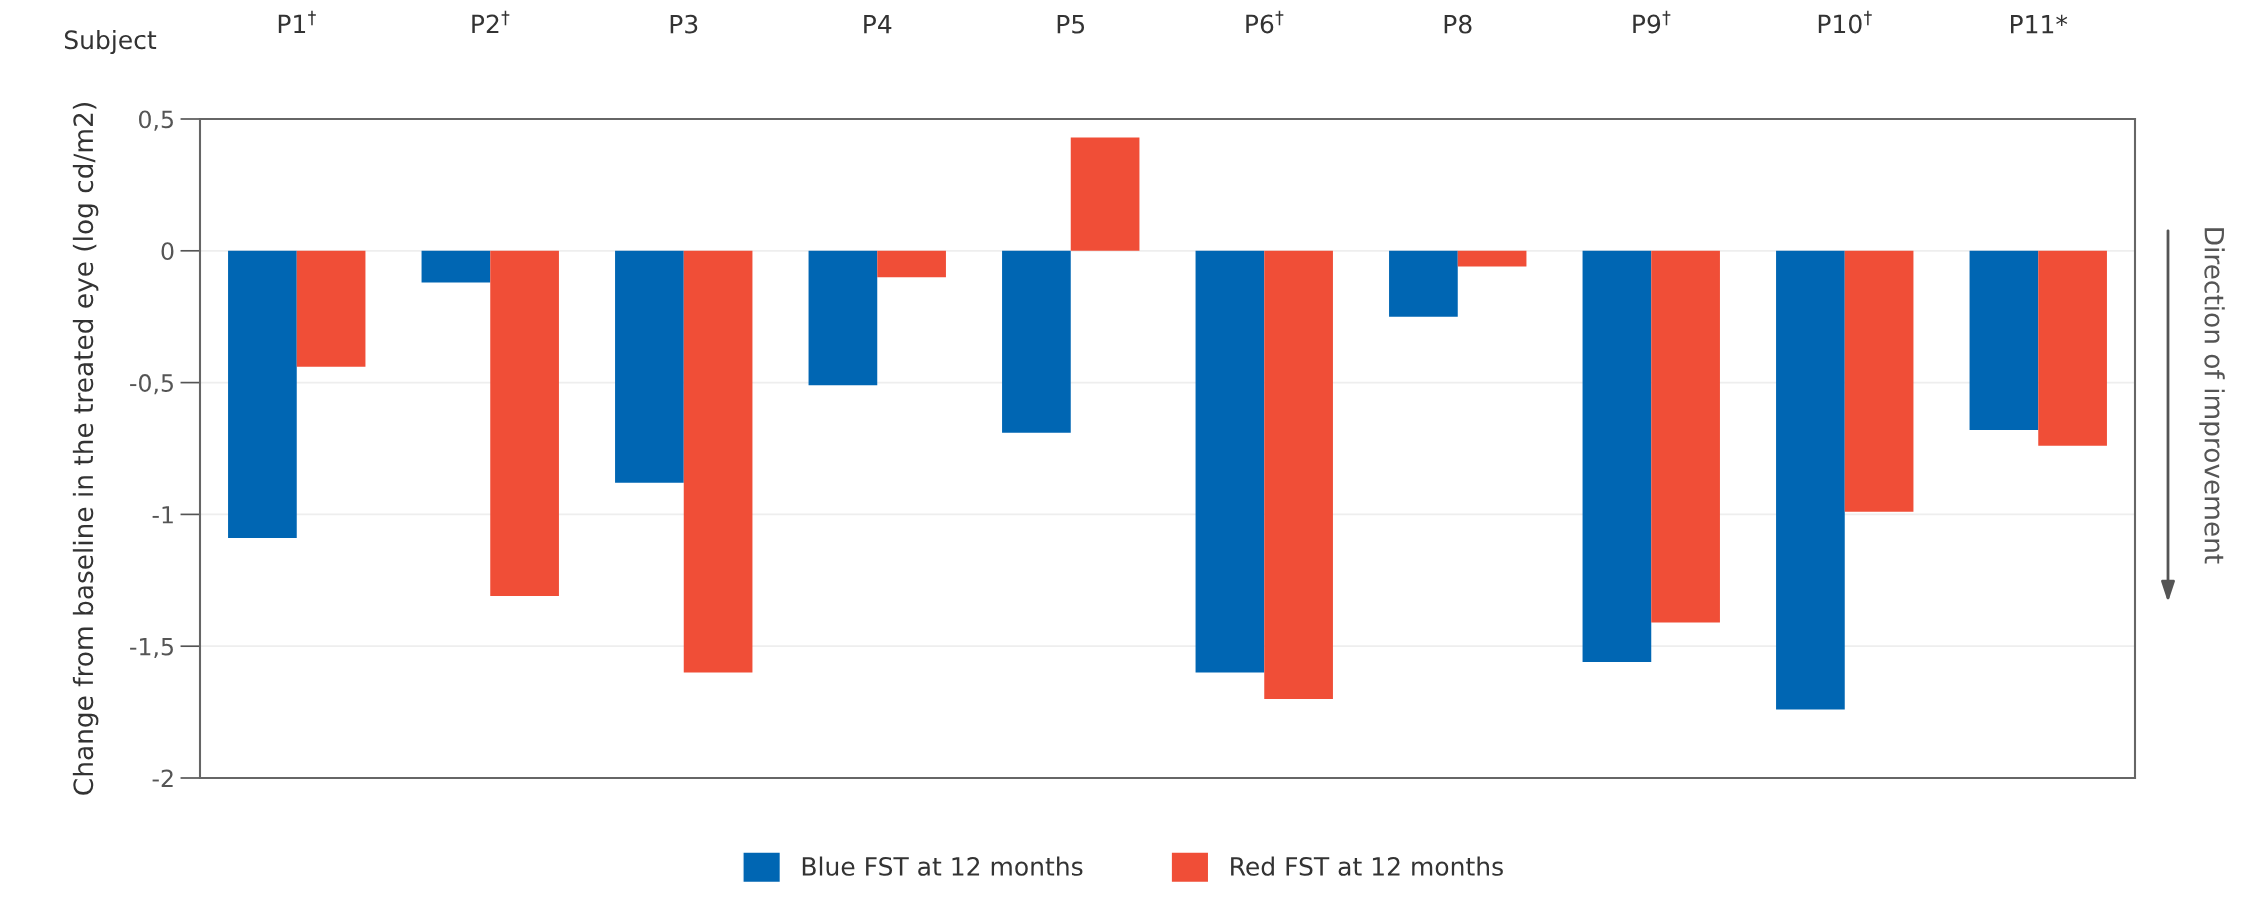 This screenshot has width=2247, height=905. Describe the element at coordinates (1367, 866) in the screenshot. I see `legend-label: Red FST at 12 months` at that location.